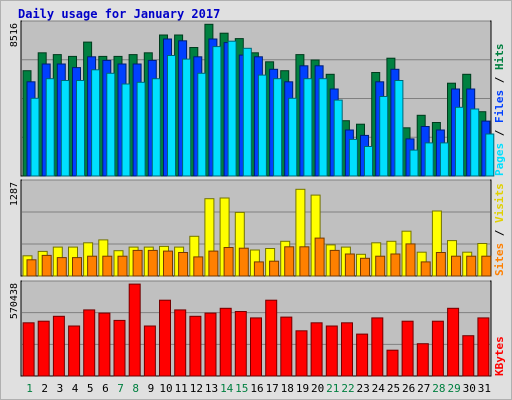 This screenshot has height=400, width=512. Describe the element at coordinates (438, 388) in the screenshot. I see `day-label-28: 28` at that location.